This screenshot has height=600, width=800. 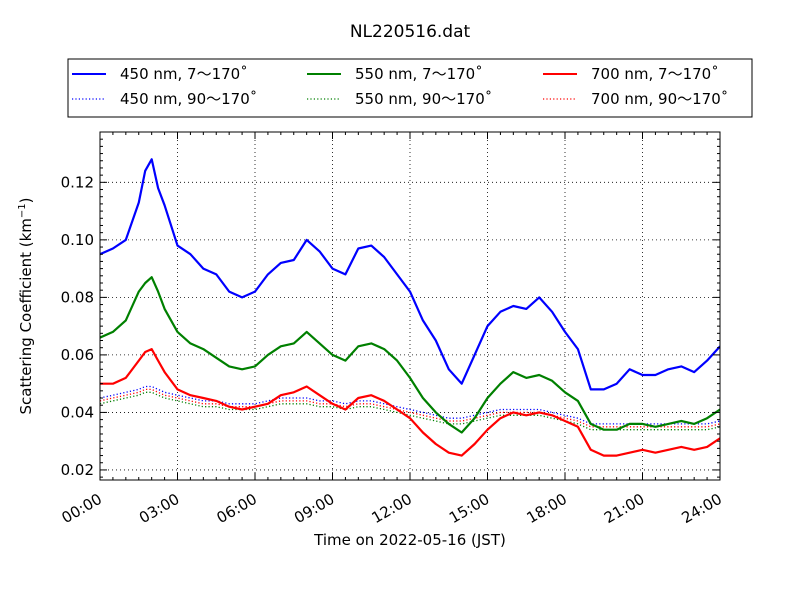 What do you see at coordinates (77, 412) in the screenshot?
I see `y-tick-label: 0.04` at bounding box center [77, 412].